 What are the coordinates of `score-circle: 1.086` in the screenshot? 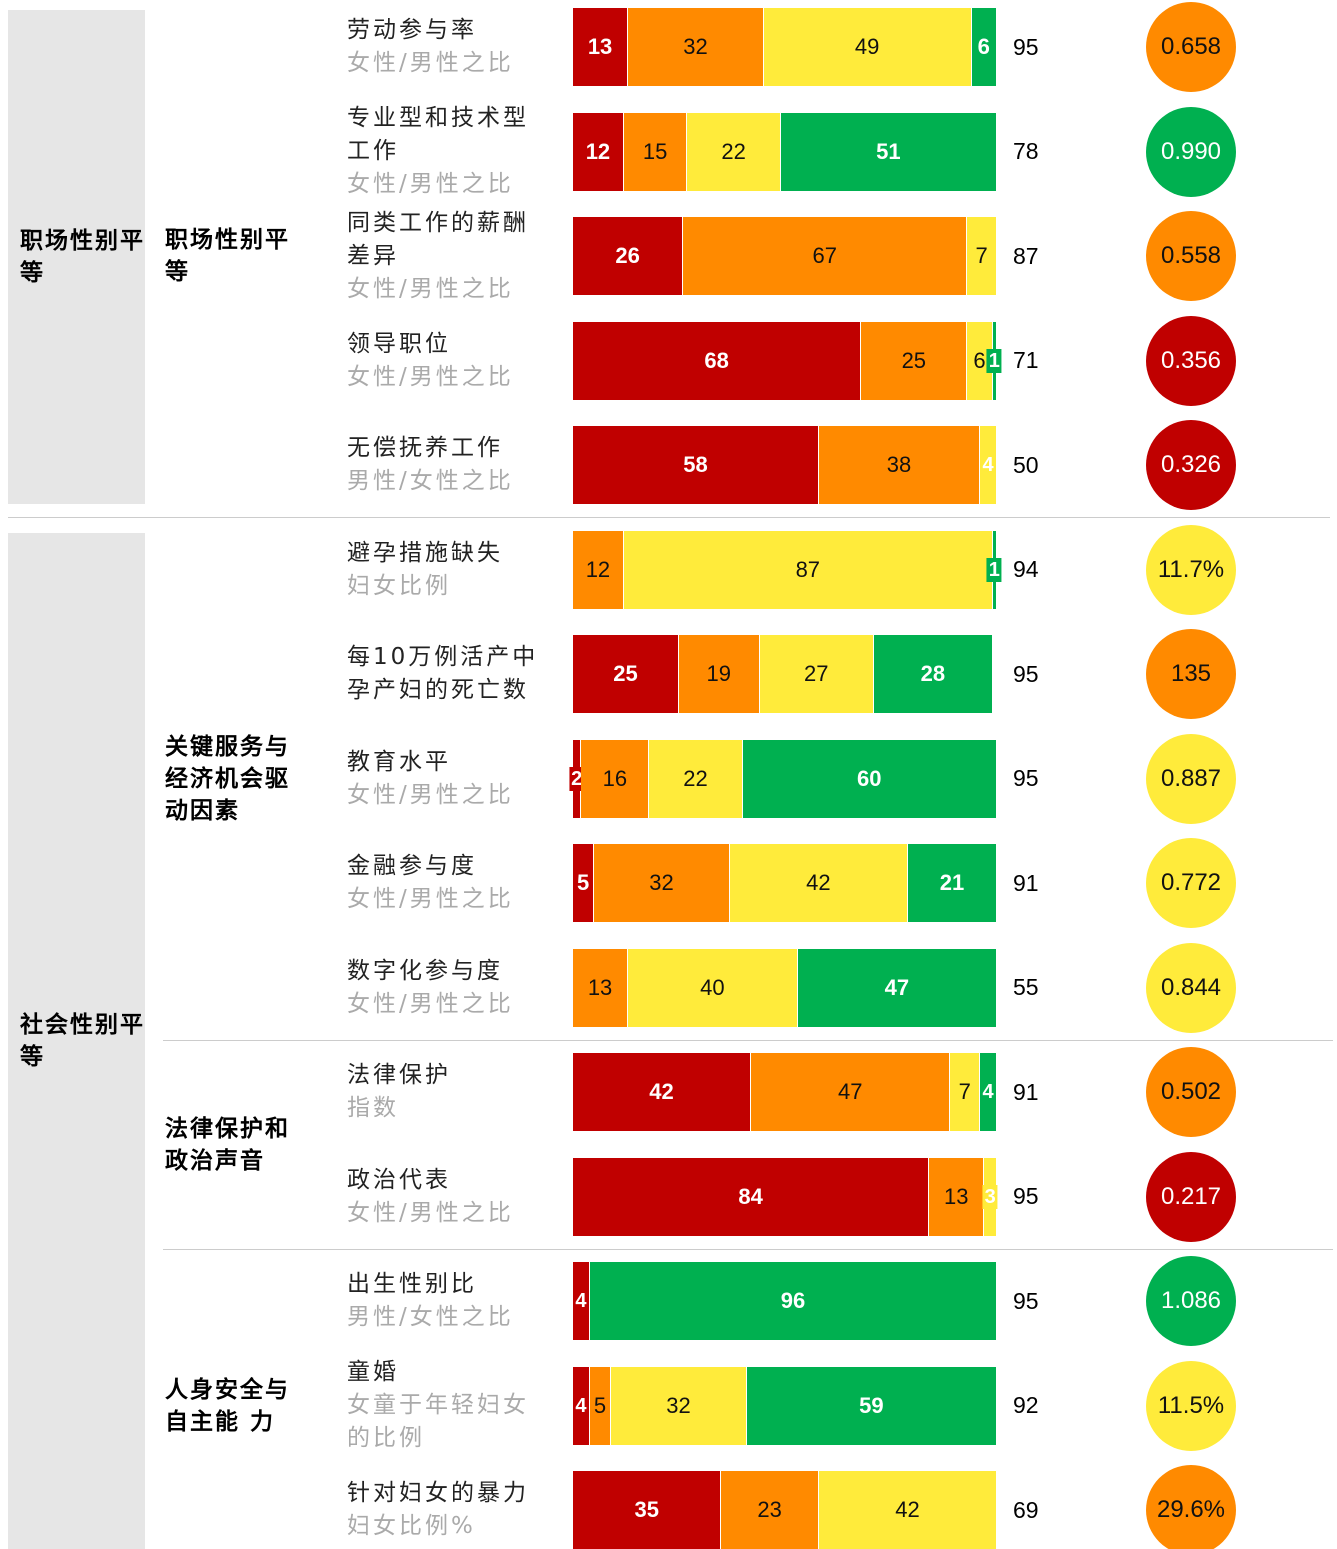 It's located at (1191, 1301).